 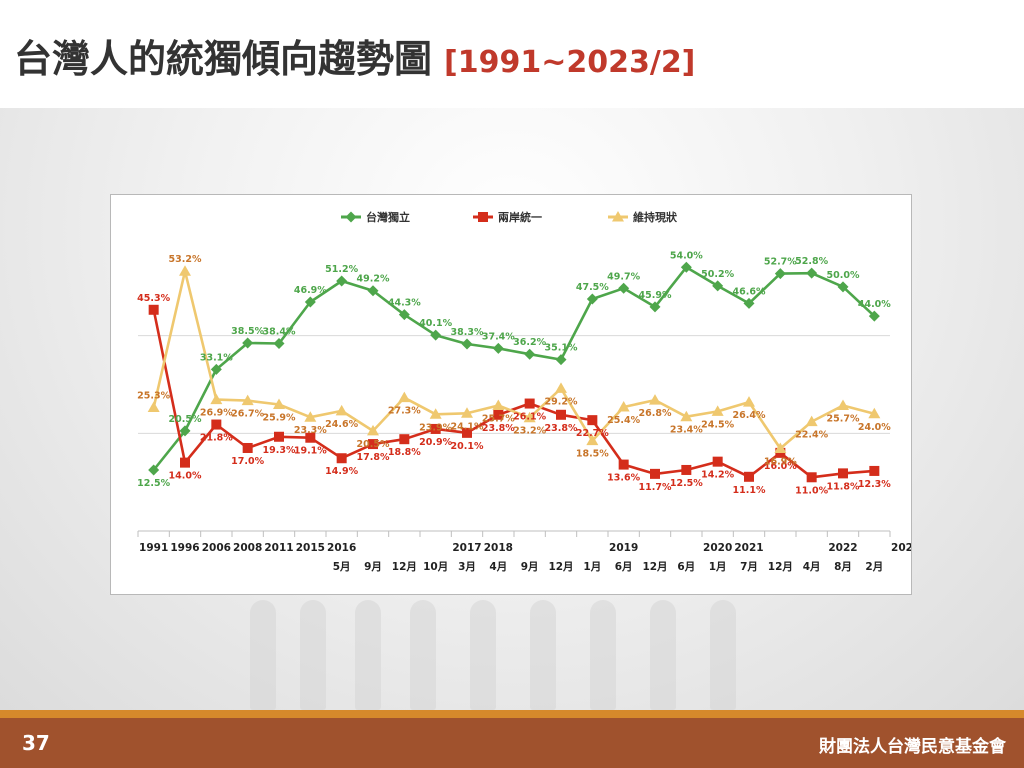 I want to click on x-year-label: 1991, so click(x=153, y=548).